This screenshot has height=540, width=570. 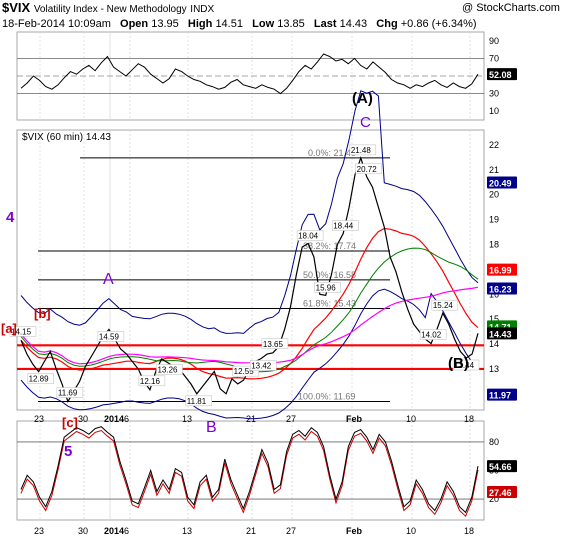 I want to click on high-label: High, so click(x=200, y=24).